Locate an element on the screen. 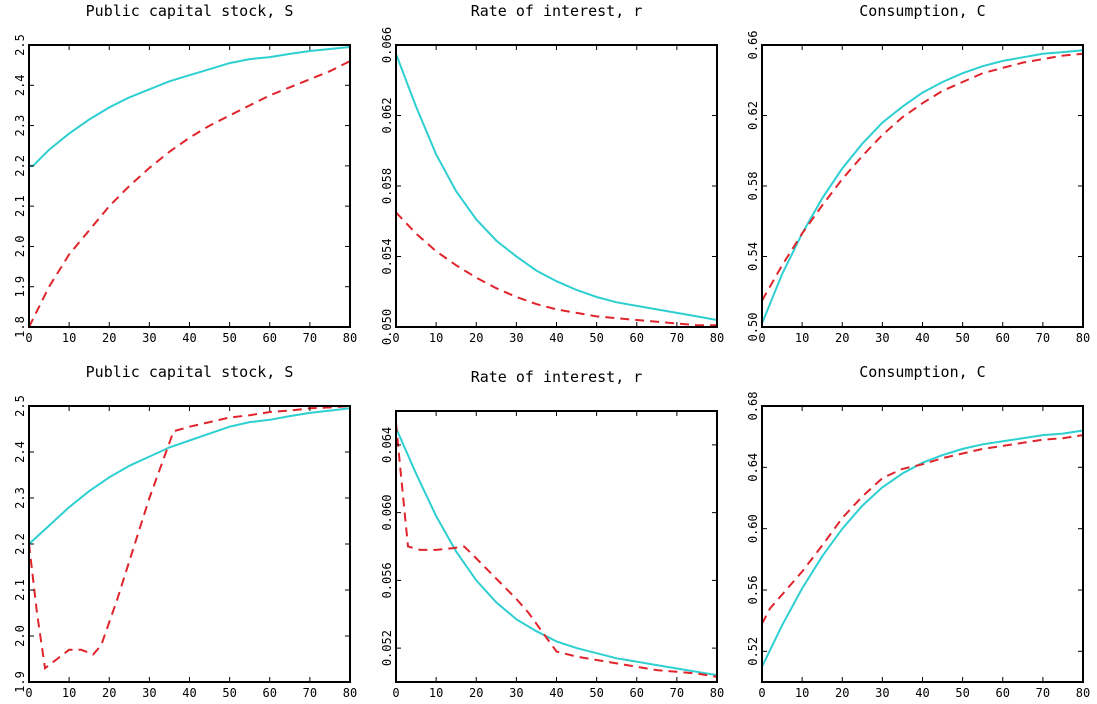 This screenshot has width=1097, height=704. y-tick-label: 2.5 is located at coordinates (20, 45).